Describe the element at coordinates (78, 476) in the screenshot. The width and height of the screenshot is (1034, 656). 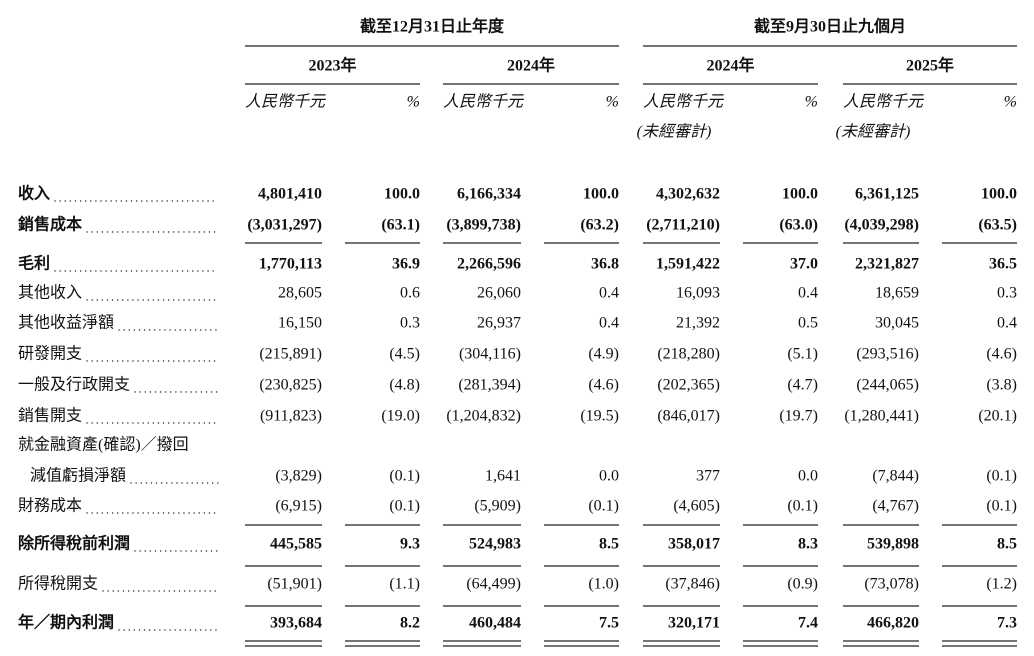
I see `row-label: 減值虧損淨額` at that location.